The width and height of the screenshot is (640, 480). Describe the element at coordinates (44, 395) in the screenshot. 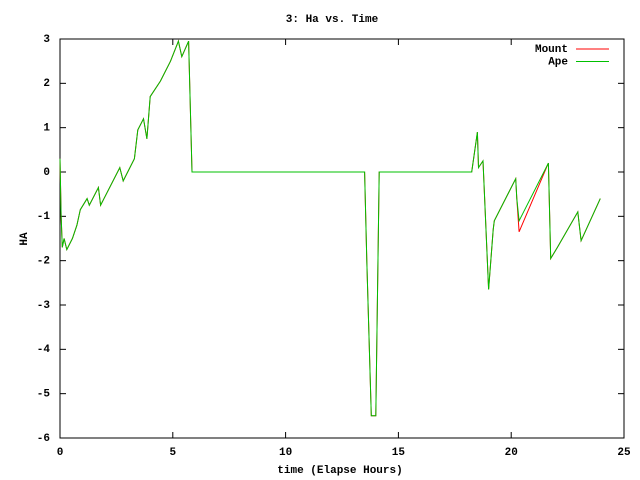

I see `y-tick-label: -5` at that location.